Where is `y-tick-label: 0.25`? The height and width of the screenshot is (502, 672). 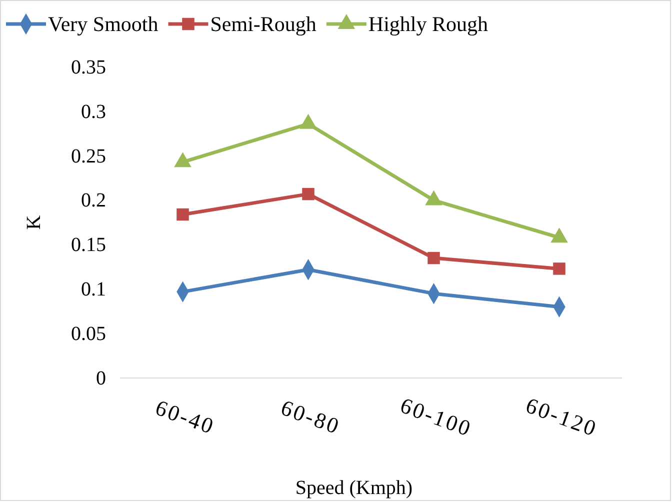 y-tick-label: 0.25 is located at coordinates (88, 156).